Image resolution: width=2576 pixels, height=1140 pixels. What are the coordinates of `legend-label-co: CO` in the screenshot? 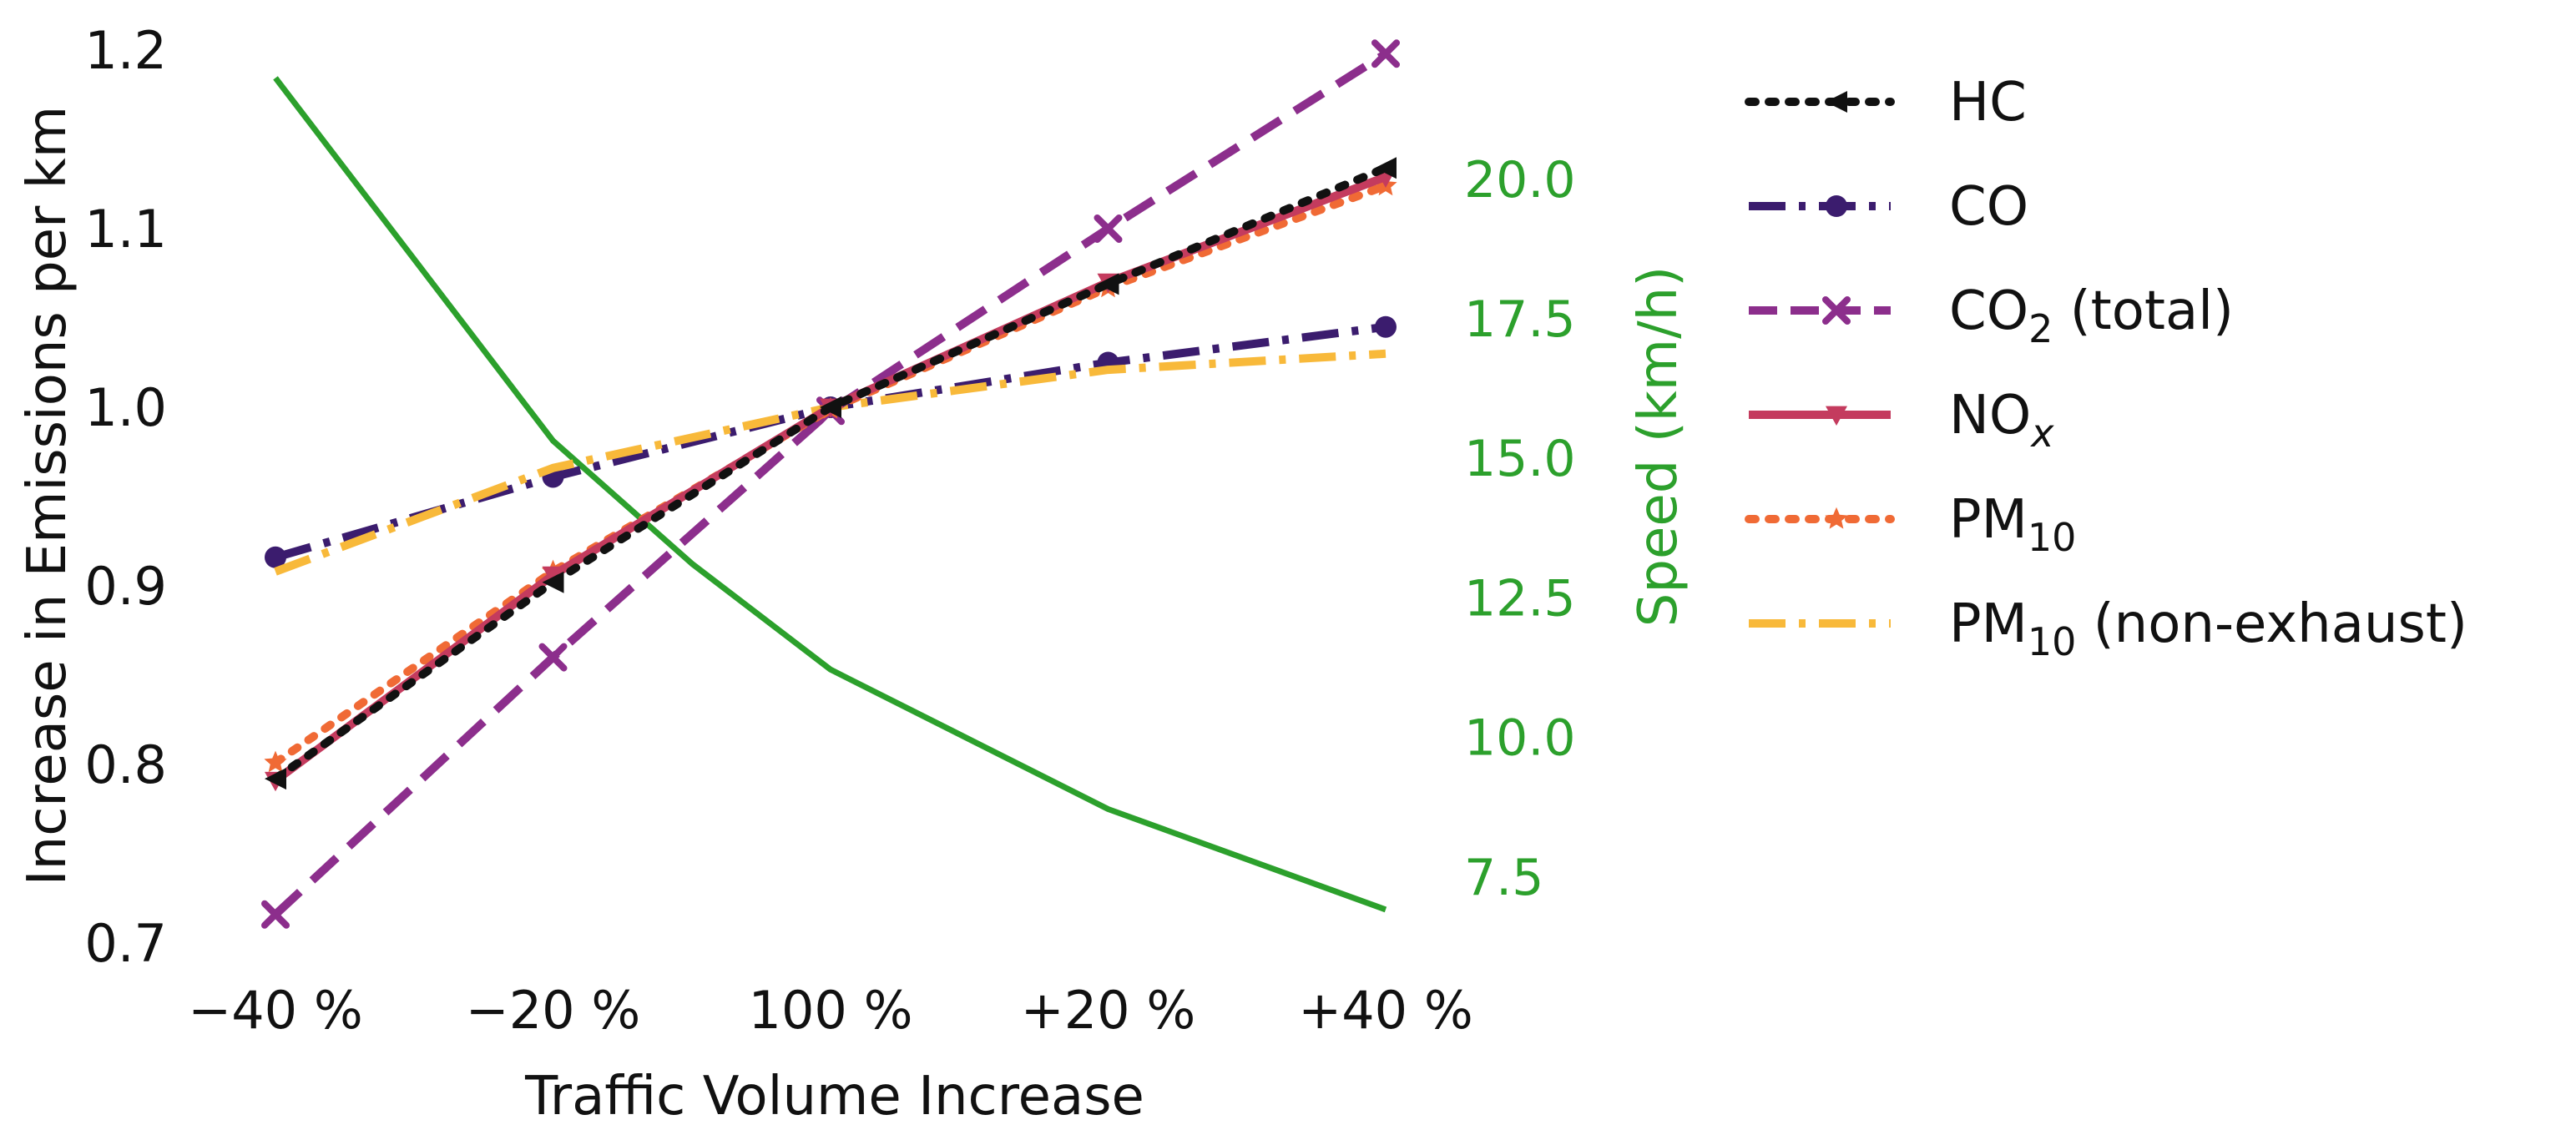 It's located at (1988, 207).